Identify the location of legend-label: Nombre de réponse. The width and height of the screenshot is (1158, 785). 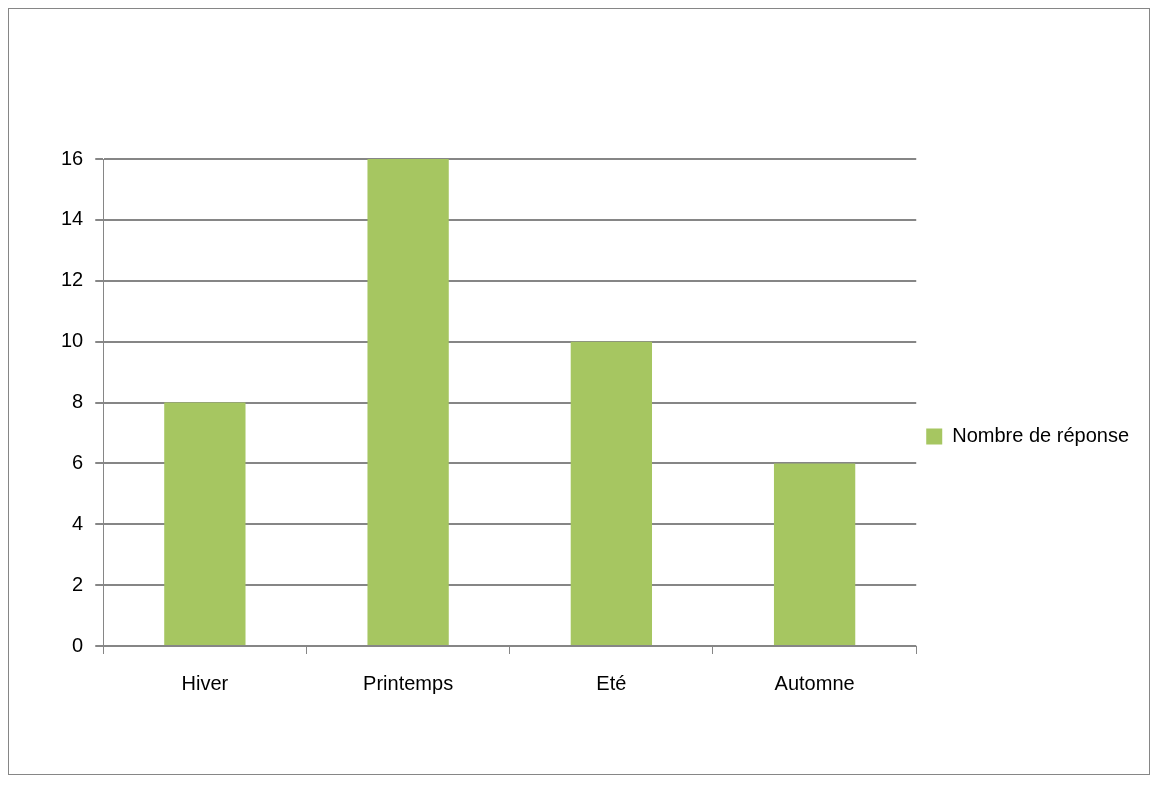
(1041, 435).